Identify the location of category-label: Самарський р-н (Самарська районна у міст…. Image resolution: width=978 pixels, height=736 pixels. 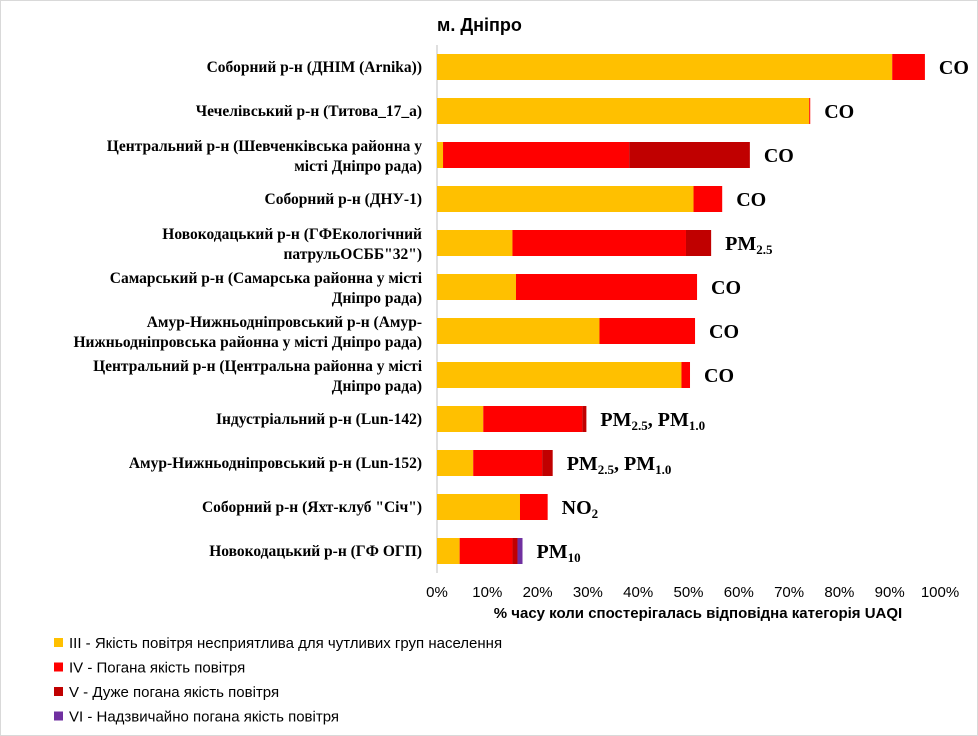
(266, 288).